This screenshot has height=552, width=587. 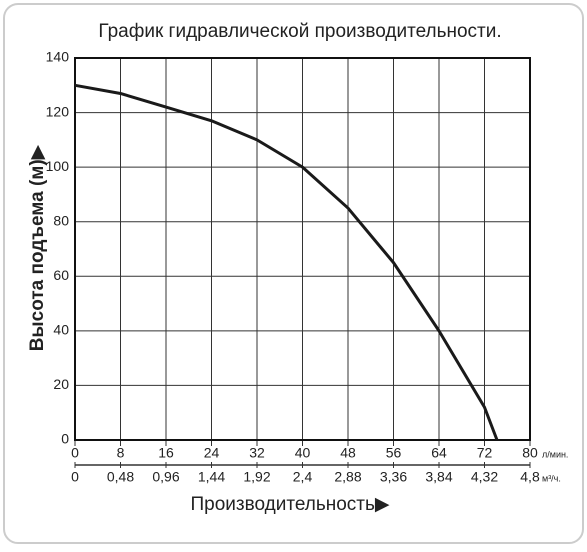 I want to click on x2-tick-label: 0,48, so click(x=120, y=477).